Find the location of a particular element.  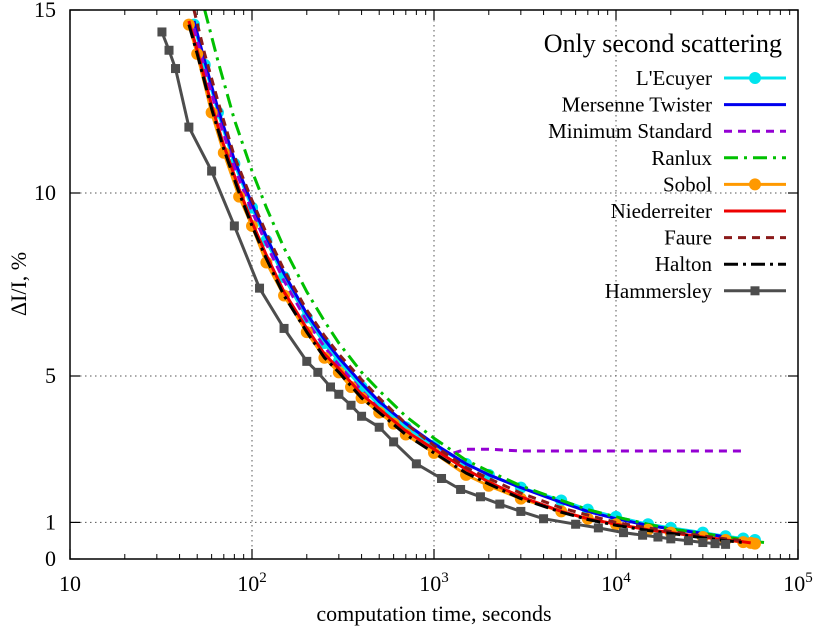

y-tick-label: 1 is located at coordinates (50, 521).